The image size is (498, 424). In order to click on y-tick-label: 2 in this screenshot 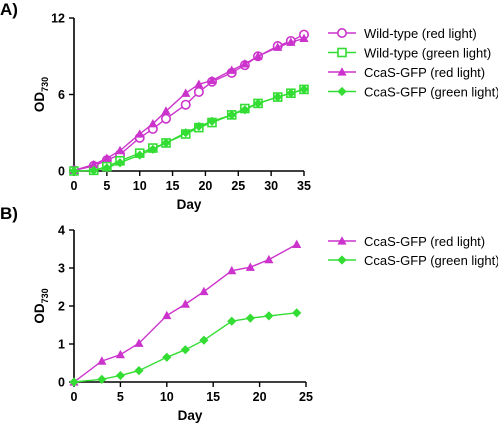, I will do `click(61, 307)`.